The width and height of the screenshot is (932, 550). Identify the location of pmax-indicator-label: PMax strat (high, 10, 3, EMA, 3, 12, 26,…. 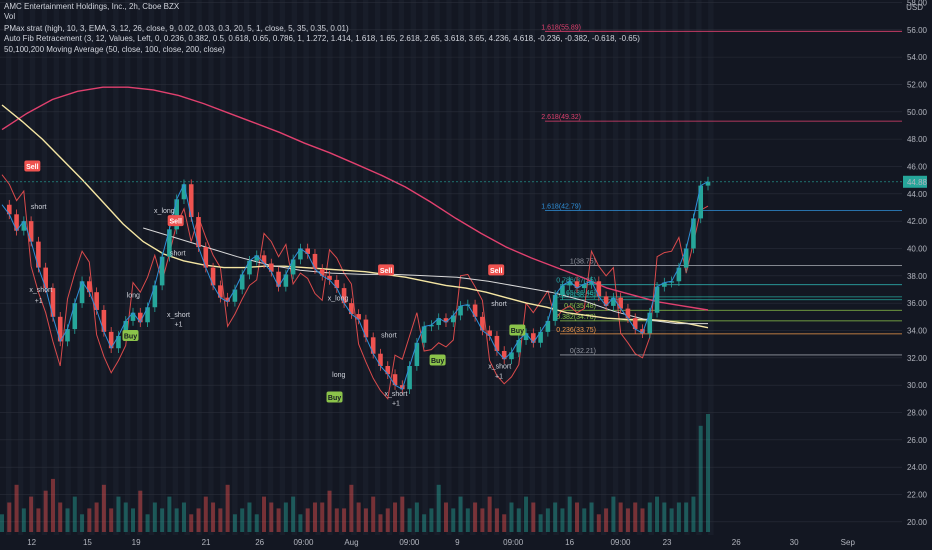
(176, 28).